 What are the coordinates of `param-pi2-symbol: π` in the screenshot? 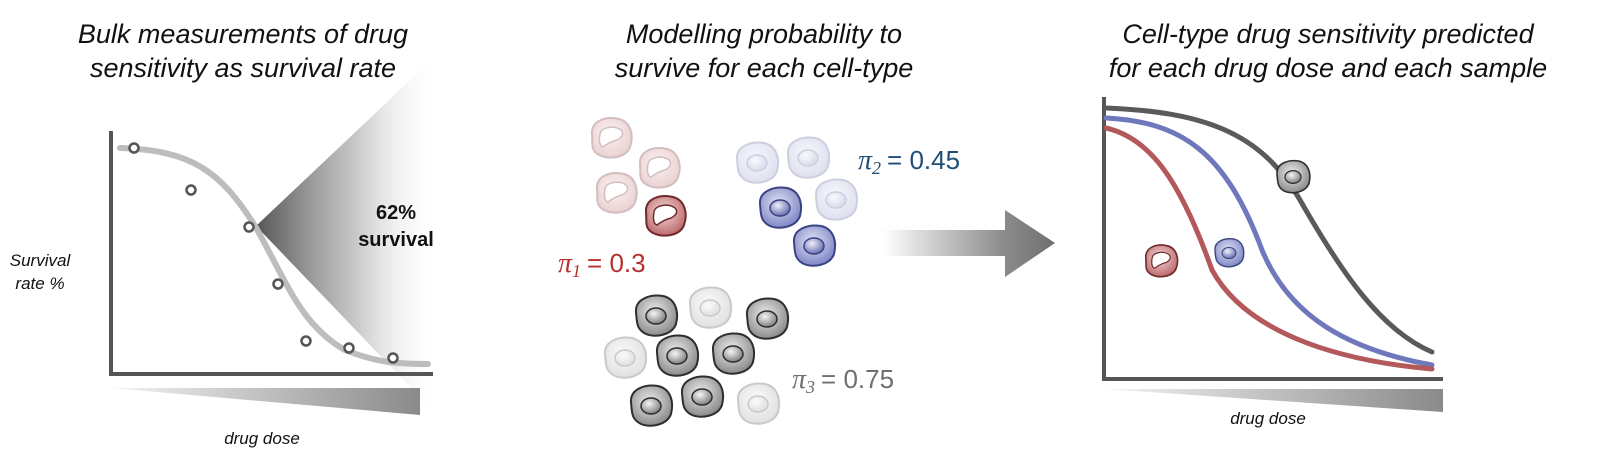 It's located at (865, 160).